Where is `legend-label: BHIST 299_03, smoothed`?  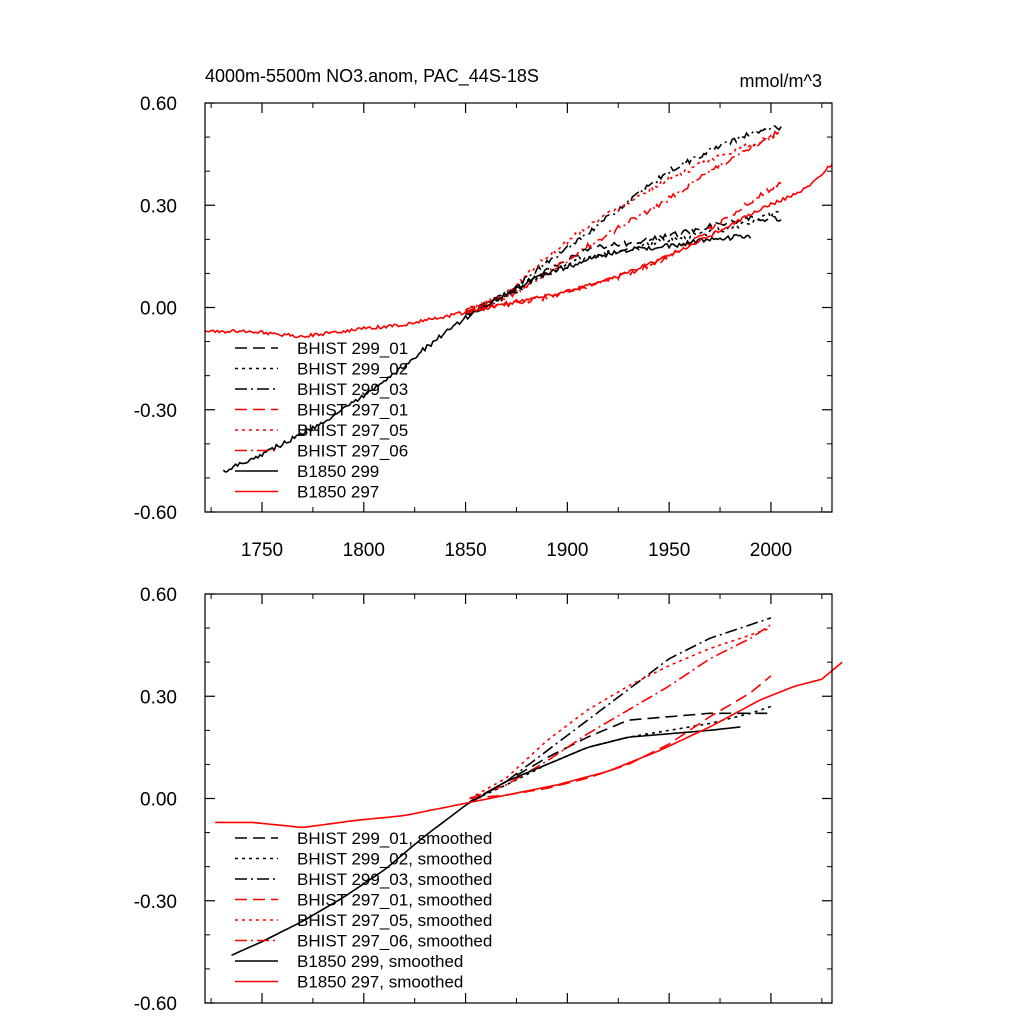
legend-label: BHIST 299_03, smoothed is located at coordinates (394, 879).